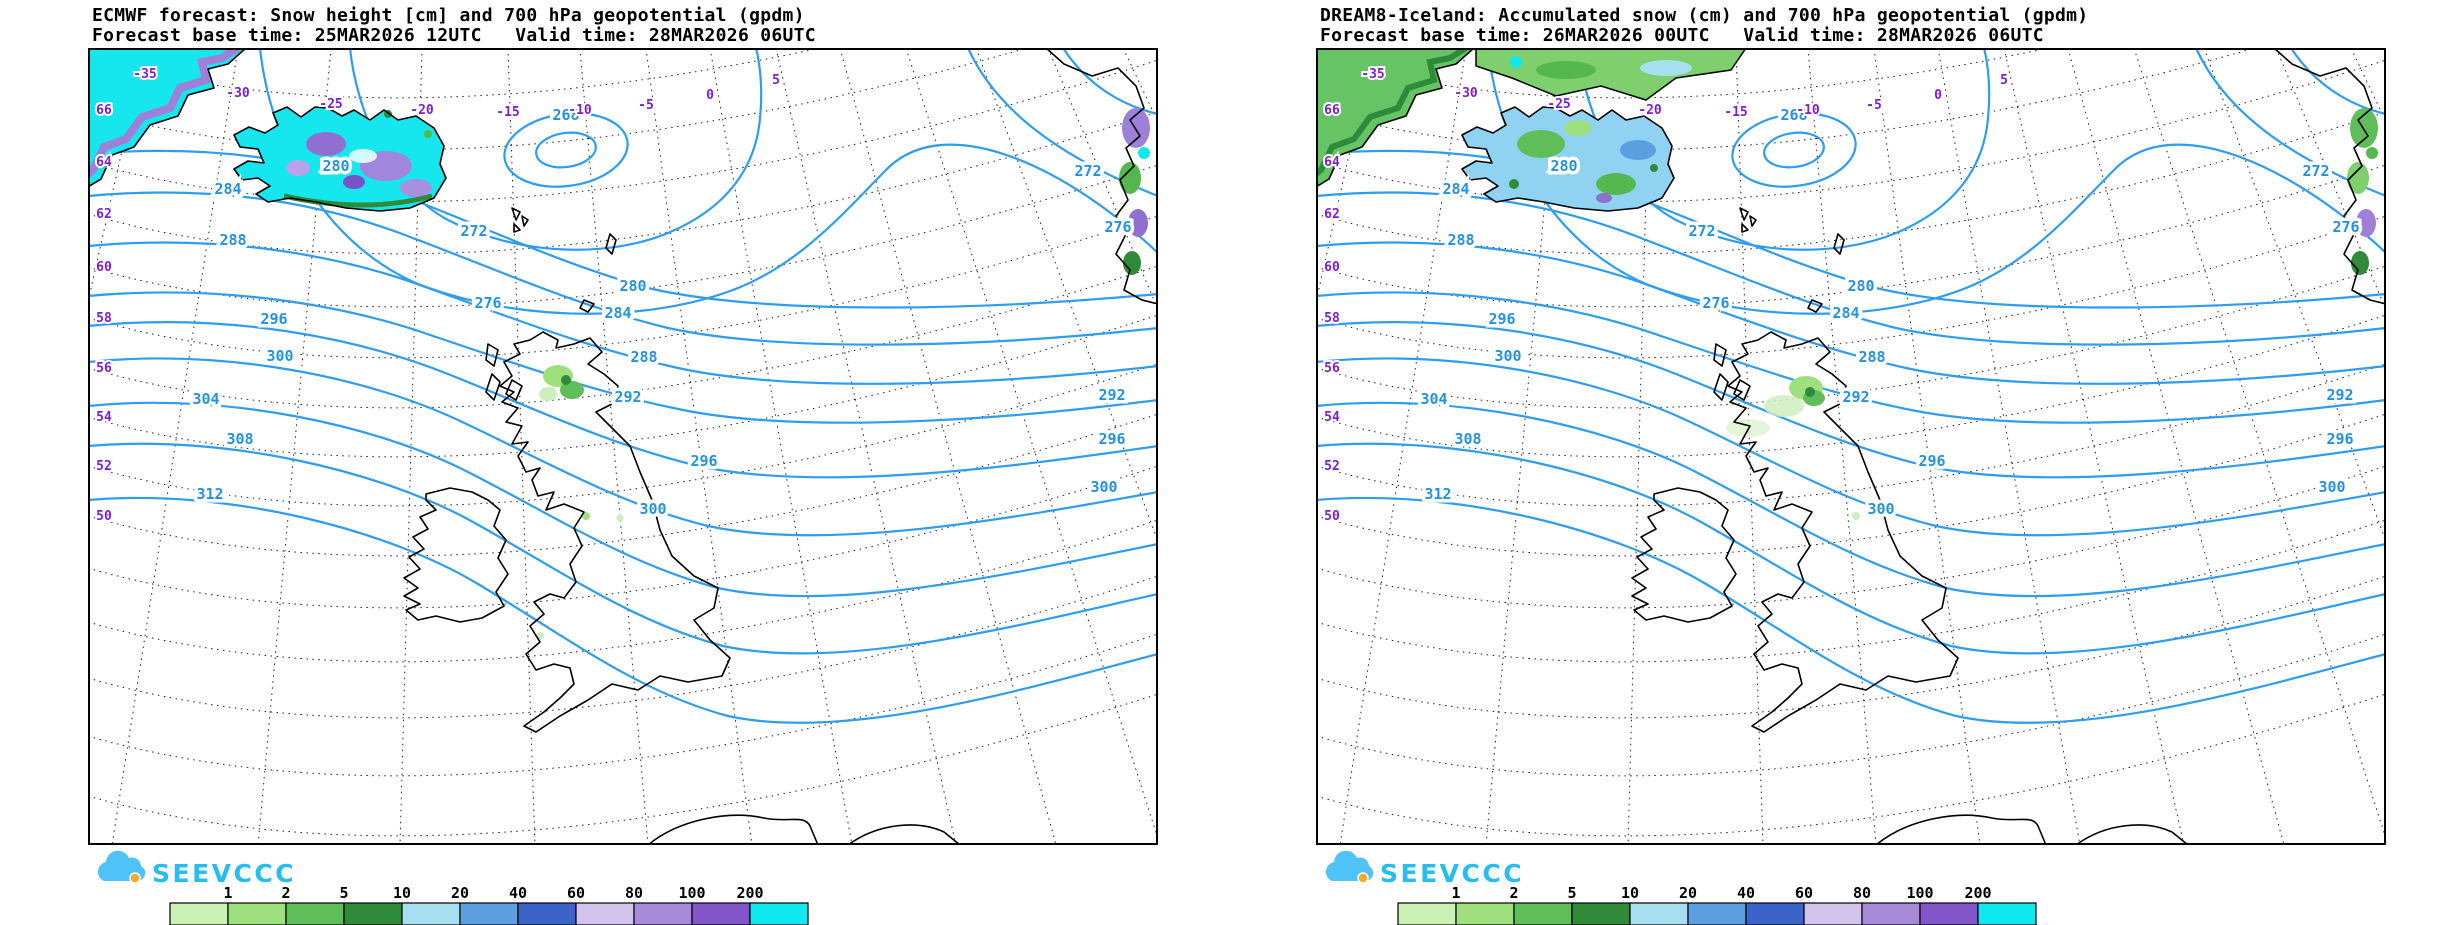 This screenshot has height=925, width=2456. Describe the element at coordinates (580, 502) in the screenshot. I see `scotland-snow-patches` at that location.